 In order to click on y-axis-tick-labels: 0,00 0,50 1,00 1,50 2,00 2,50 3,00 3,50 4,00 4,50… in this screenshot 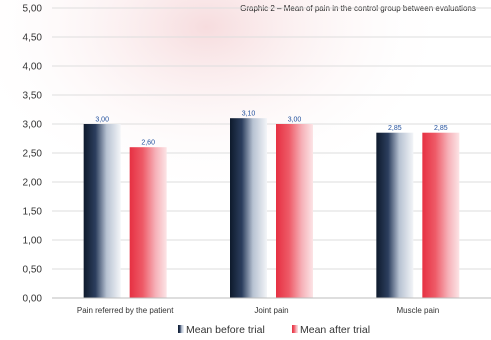, I will do `click(33, 154)`.